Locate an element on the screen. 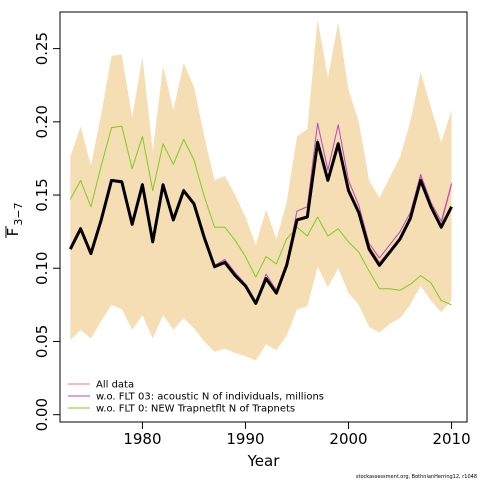  legend-label: w.o. FLT 0: NEW Trapnetflt N of Trapnets is located at coordinates (195, 409).